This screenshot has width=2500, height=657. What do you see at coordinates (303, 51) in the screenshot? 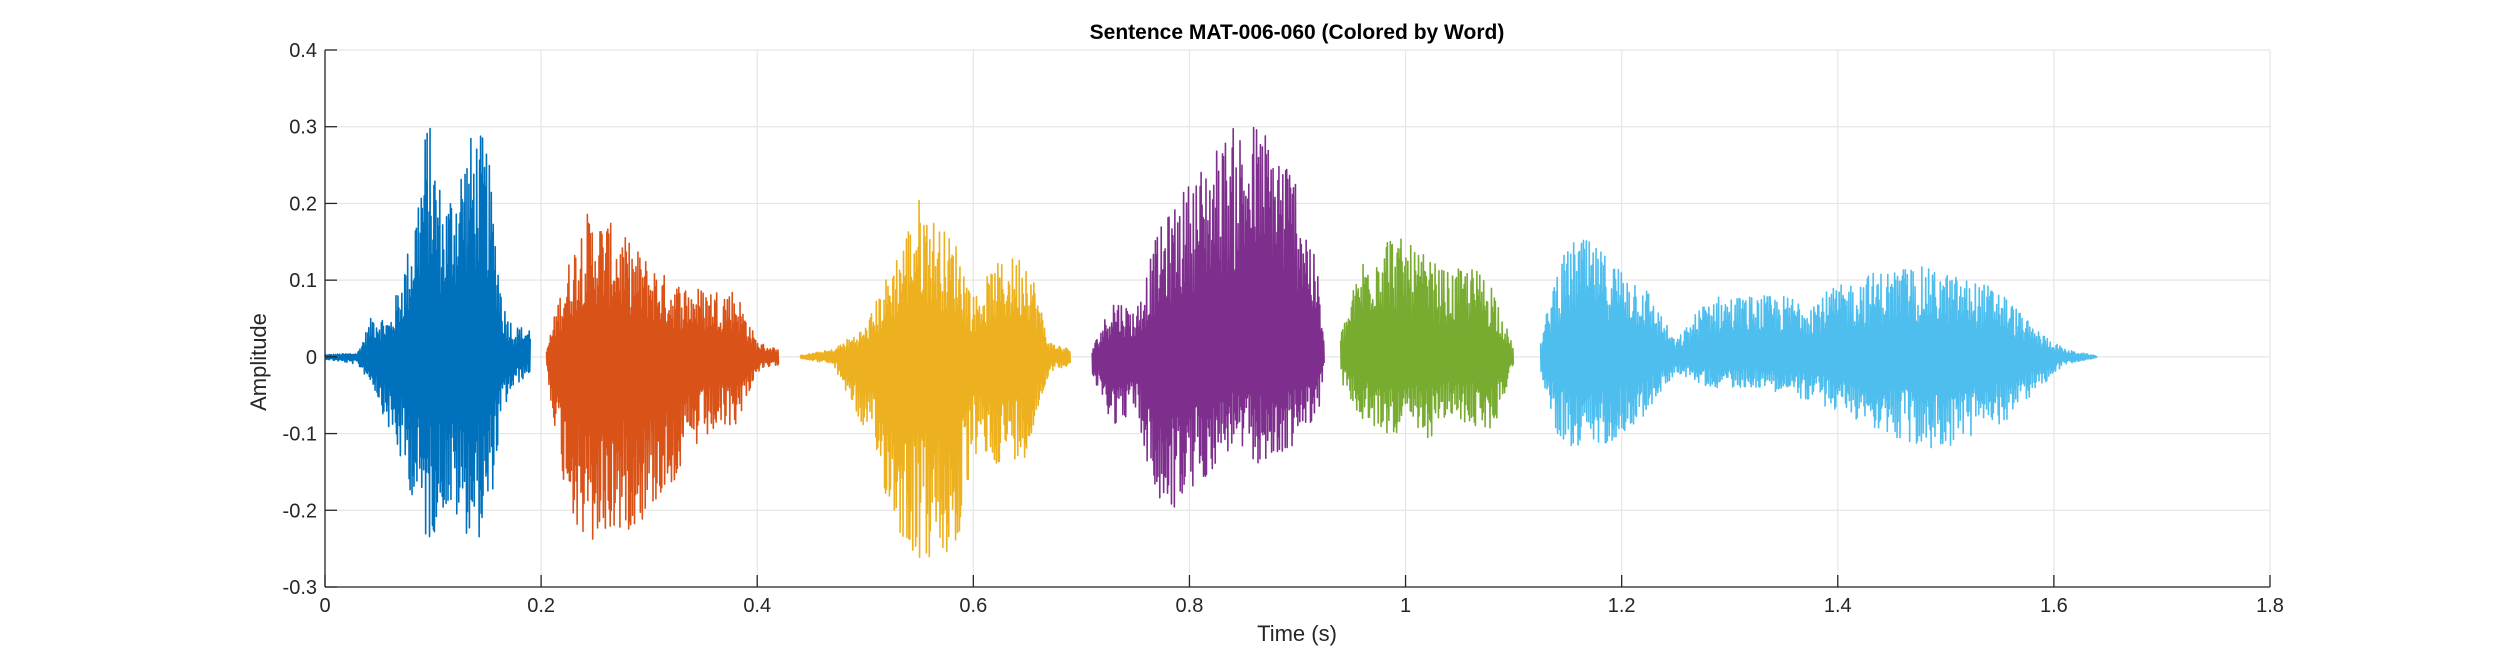
I see `y-tick-label: 0.4` at bounding box center [303, 51].